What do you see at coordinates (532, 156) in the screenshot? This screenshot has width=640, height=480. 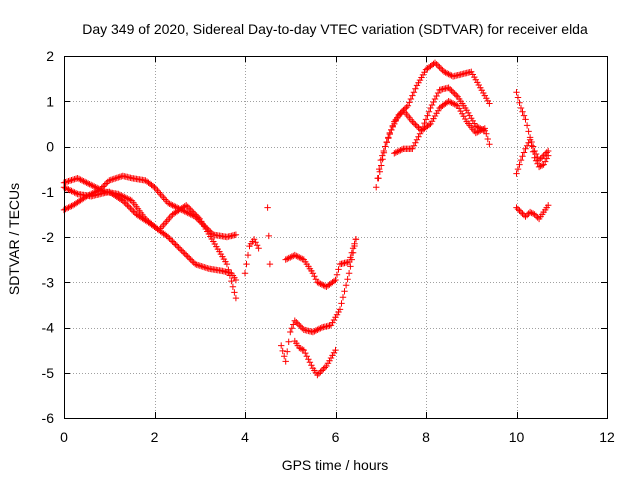 I see `series-track-m` at bounding box center [532, 156].